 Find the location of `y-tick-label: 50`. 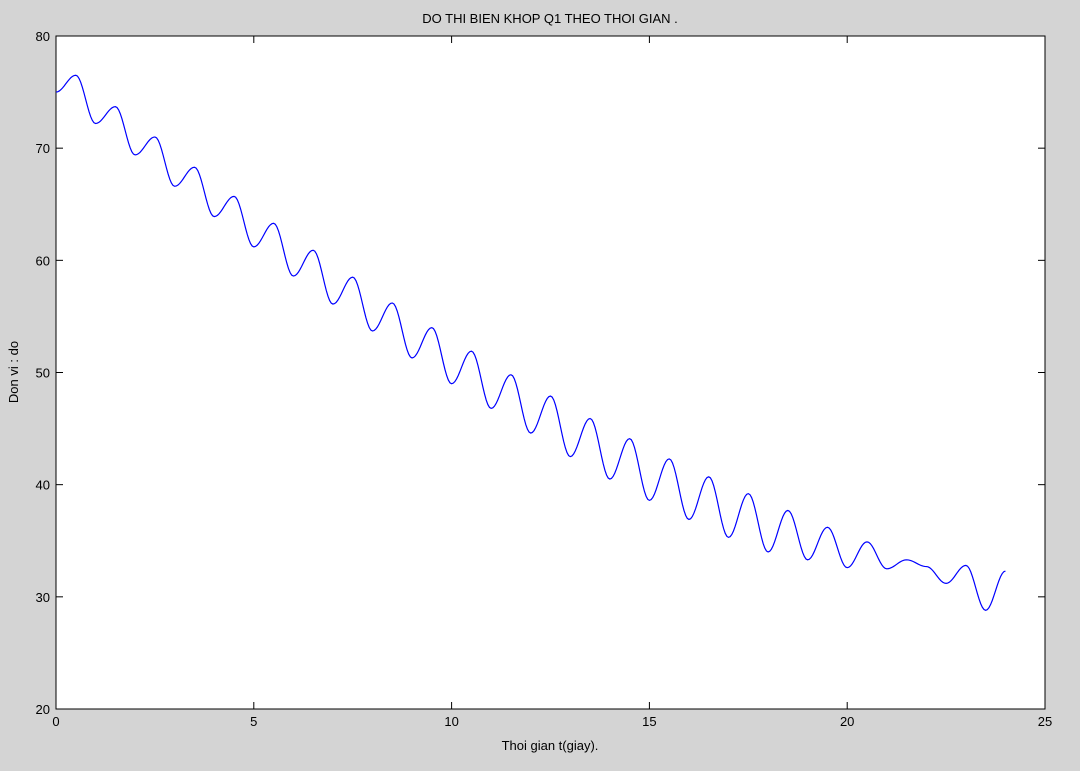

y-tick-label: 50 is located at coordinates (43, 373).